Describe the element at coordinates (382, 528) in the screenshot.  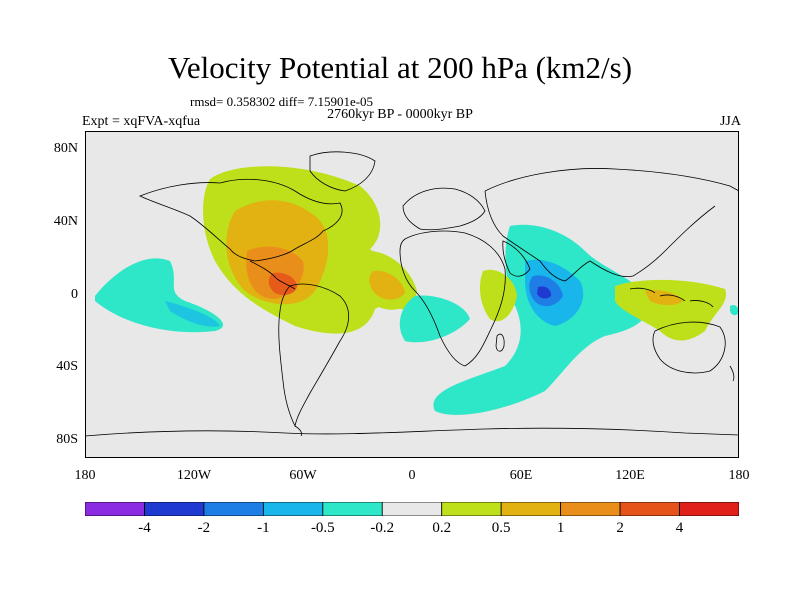
I see `colorbar-tick-label: -0.2` at that location.